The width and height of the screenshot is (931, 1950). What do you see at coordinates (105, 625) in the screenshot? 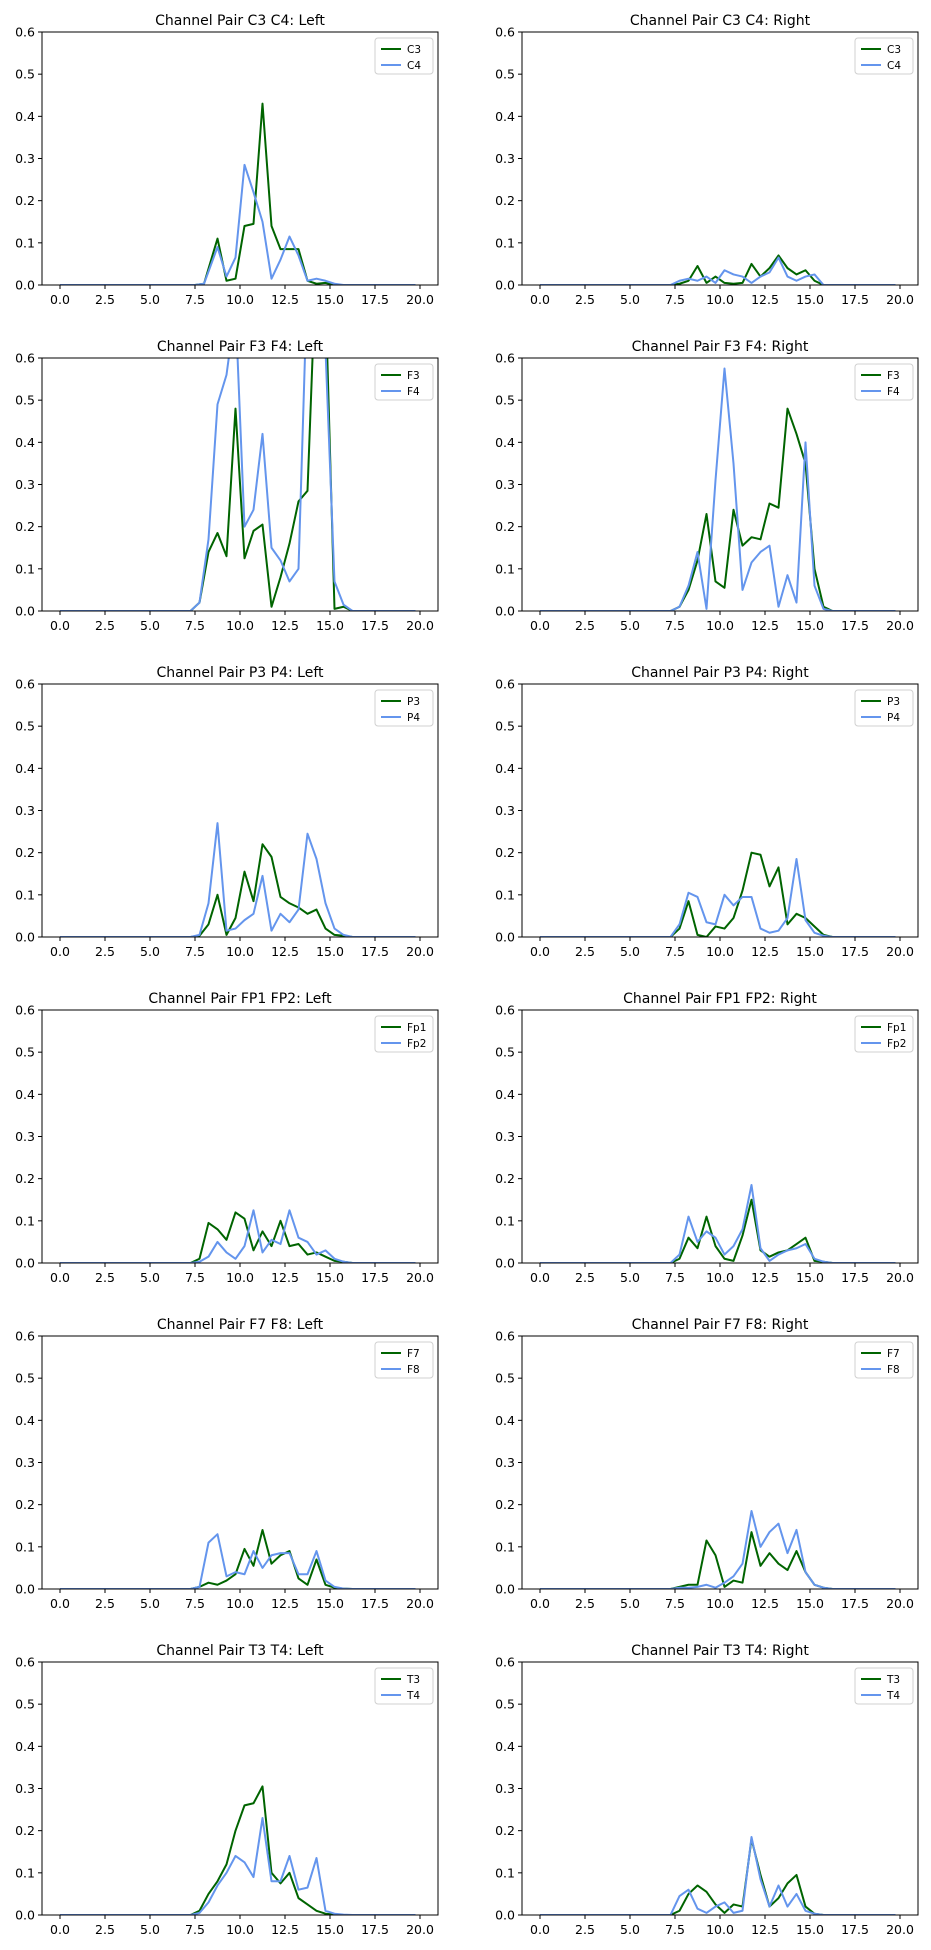
I see `chart-channel-pair-f3-f4-left-xtick-label: 2.5` at bounding box center [105, 625].